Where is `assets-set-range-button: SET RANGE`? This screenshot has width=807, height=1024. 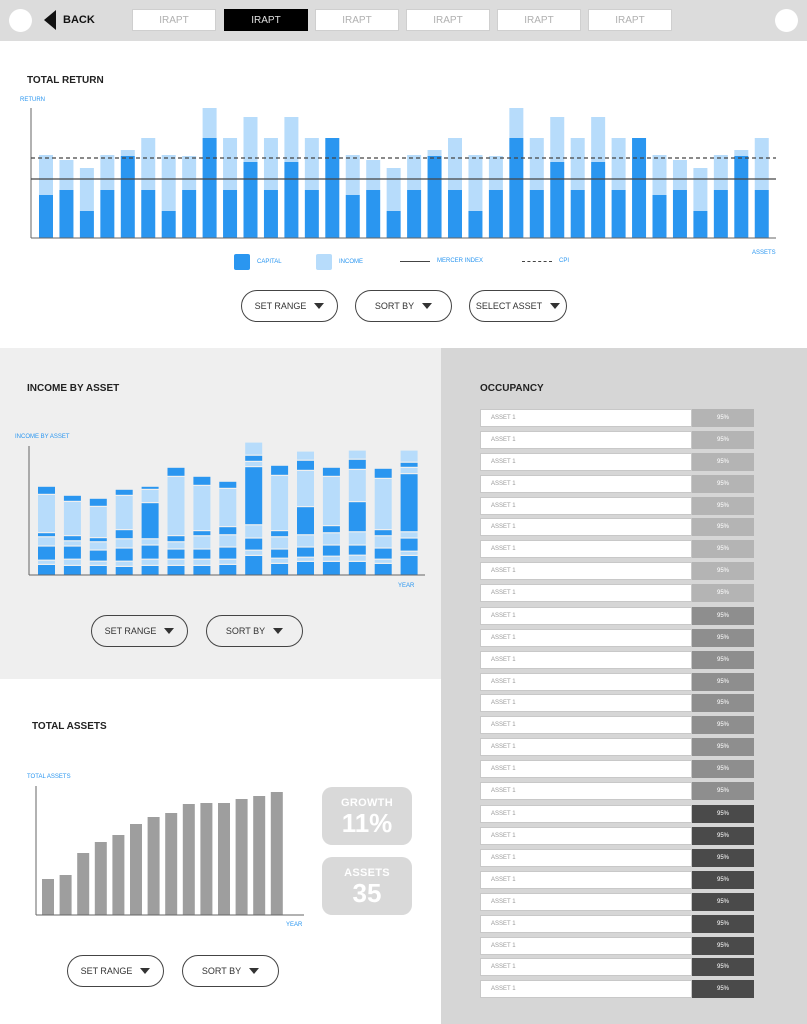 assets-set-range-button: SET RANGE is located at coordinates (115, 971).